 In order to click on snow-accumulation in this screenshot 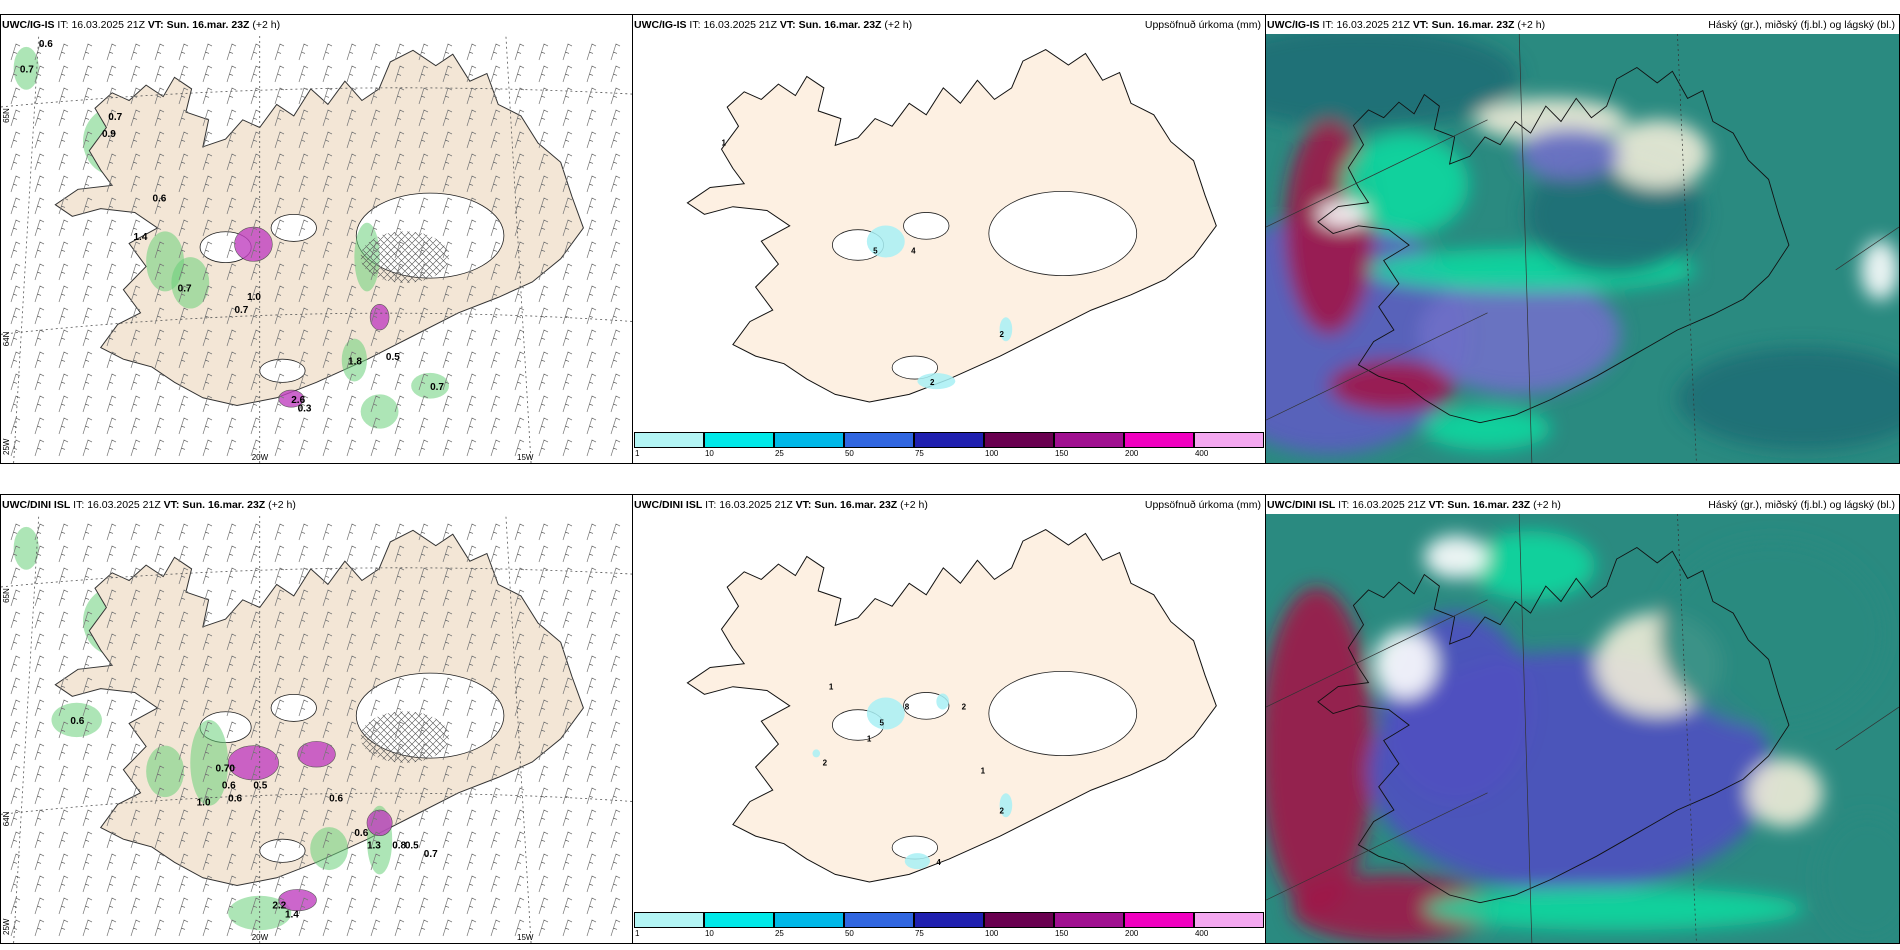, I will do `click(222, 816)`.